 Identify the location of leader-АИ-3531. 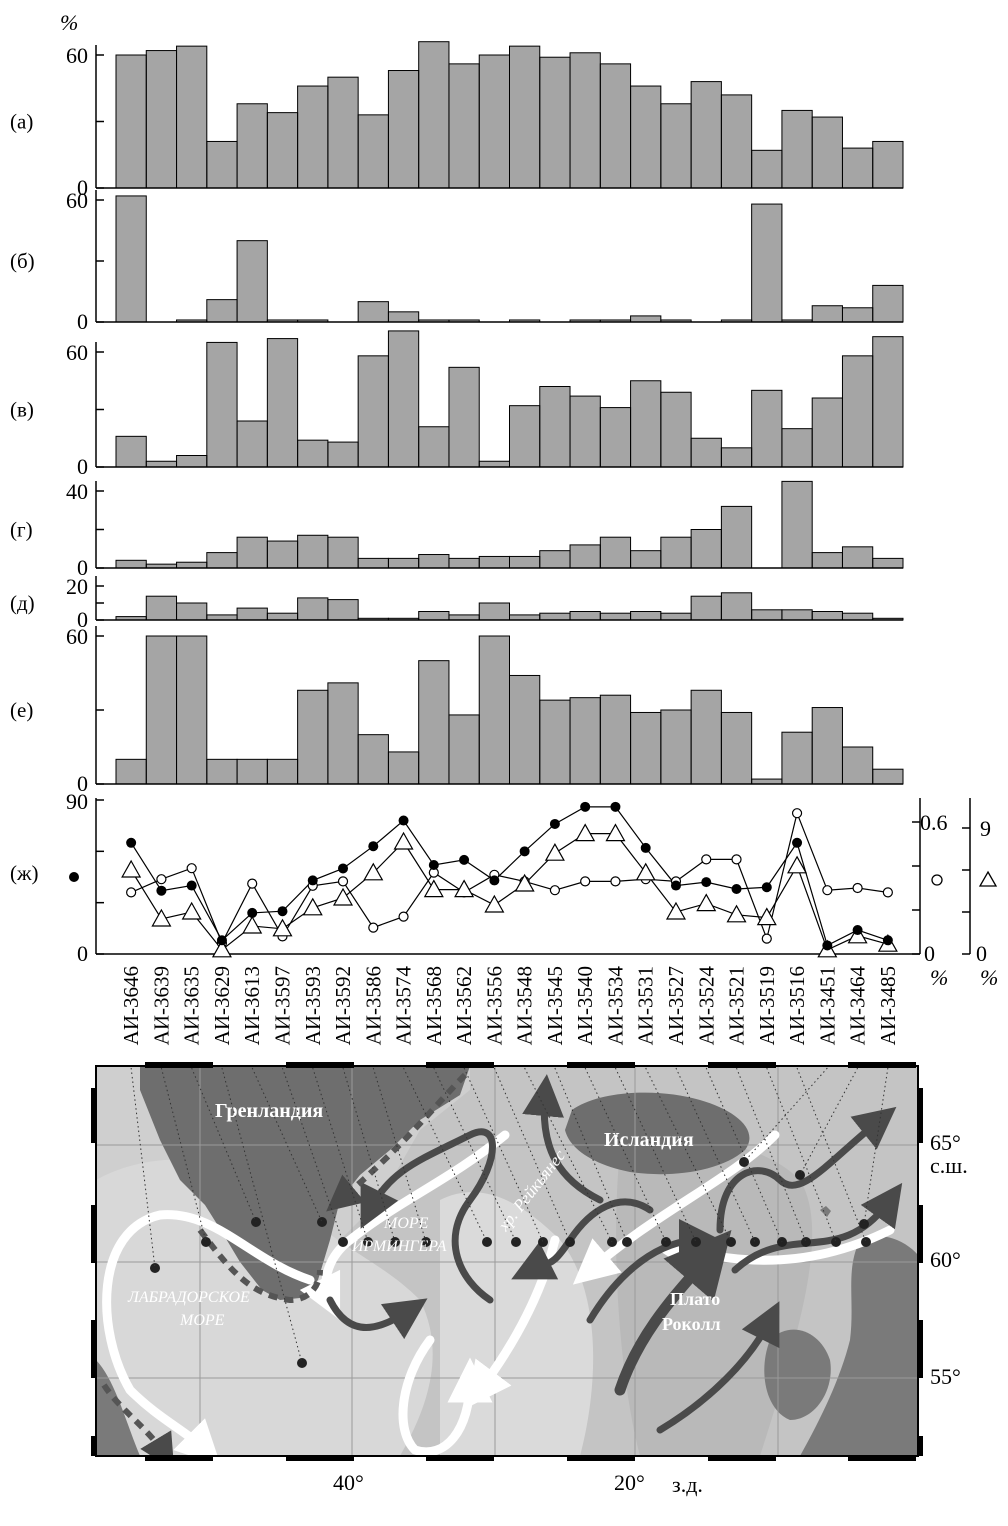
(688, 1155).